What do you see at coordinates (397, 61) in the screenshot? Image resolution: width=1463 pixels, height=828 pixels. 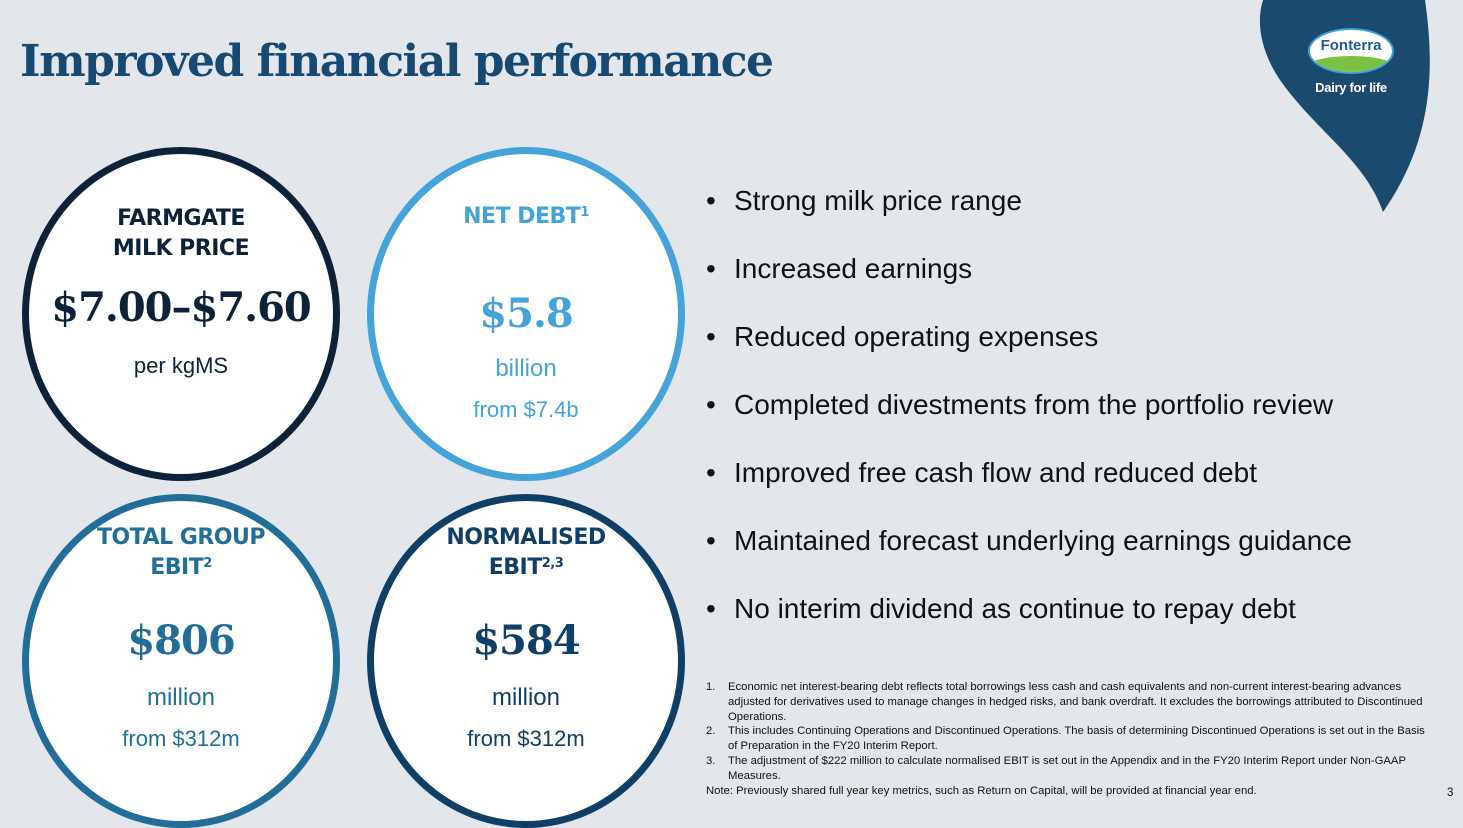 I see `page-title: Improved financial performance` at bounding box center [397, 61].